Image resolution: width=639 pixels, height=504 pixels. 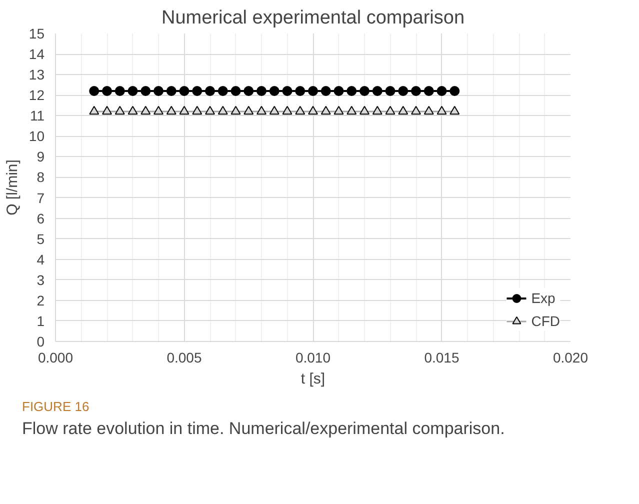 I want to click on y-tick-label: 3, so click(x=40, y=280).